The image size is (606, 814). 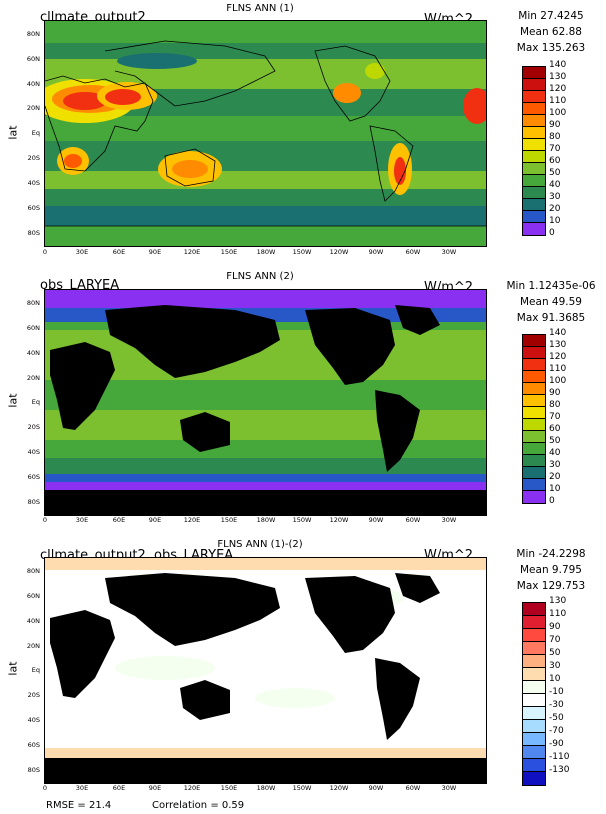 I want to click on colorbar-label: -130, so click(x=559, y=770).